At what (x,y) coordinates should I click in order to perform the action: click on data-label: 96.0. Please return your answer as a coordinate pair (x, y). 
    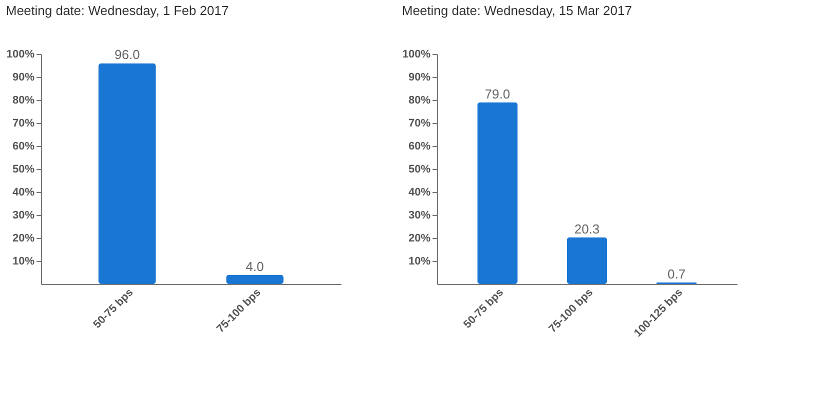
    Looking at the image, I should click on (127, 54).